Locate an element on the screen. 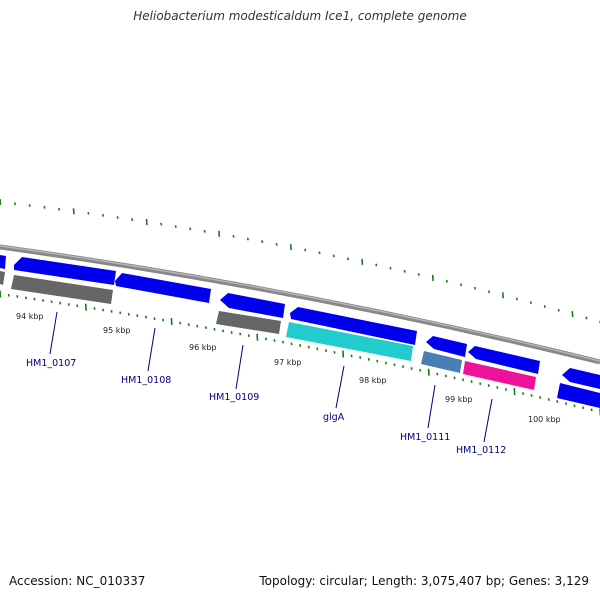  ruler-label-94: 94 kbp is located at coordinates (30, 316).